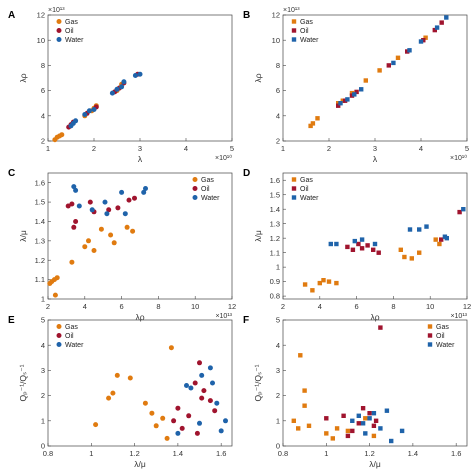 Image resolution: width=474 pixels, height=474 pixels. What do you see at coordinates (304, 189) in the screenshot?
I see `legend-label-oil: Oil` at bounding box center [304, 189].